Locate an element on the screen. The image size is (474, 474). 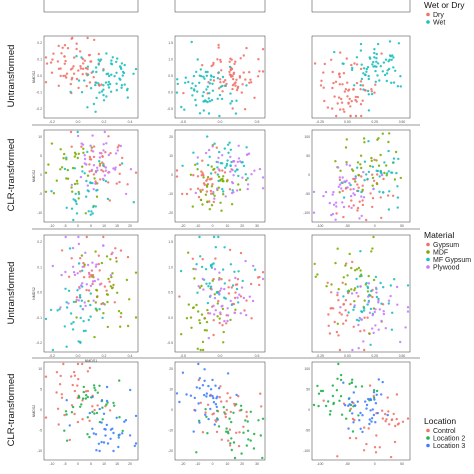
x-tick-label: 0.4 is located at coordinates (130, 122).